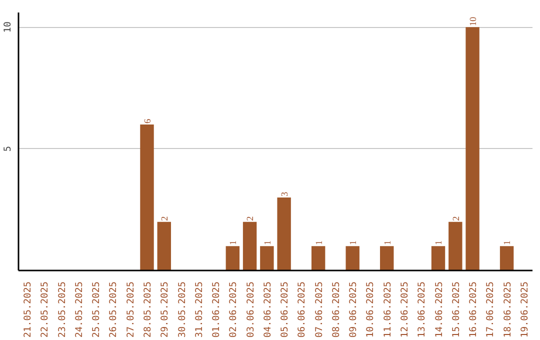  What do you see at coordinates (422, 309) in the screenshot?
I see `x-tick-label: 13.06.2025` at bounding box center [422, 309].